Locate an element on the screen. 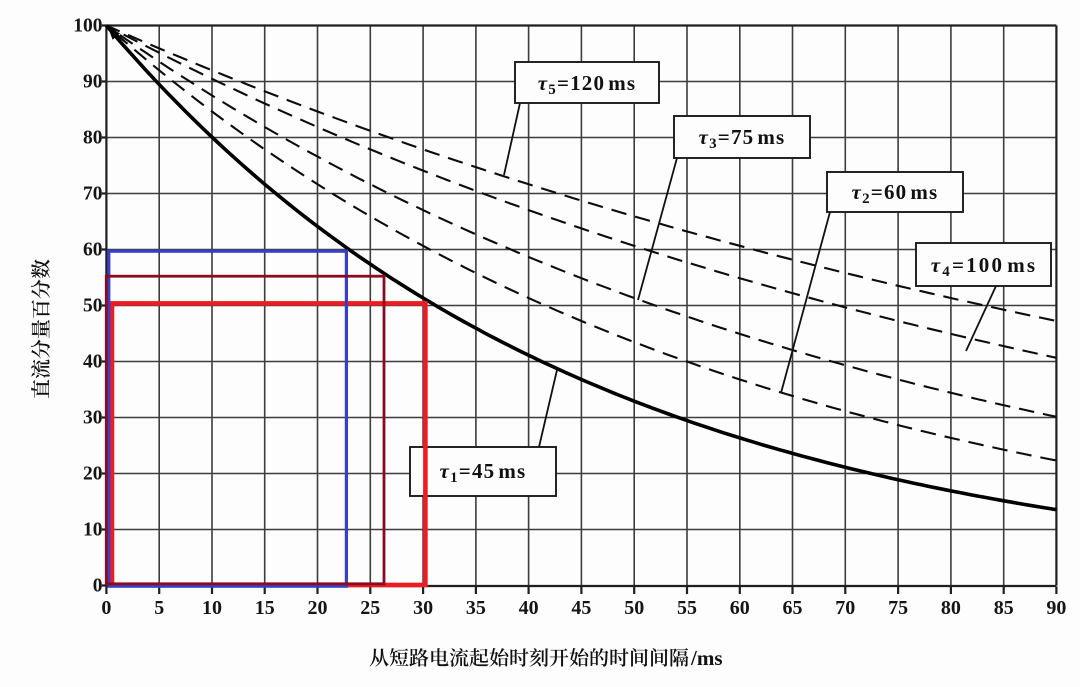 Image resolution: width=1080 pixels, height=687 pixels. svg-text: 35 is located at coordinates (476, 608).